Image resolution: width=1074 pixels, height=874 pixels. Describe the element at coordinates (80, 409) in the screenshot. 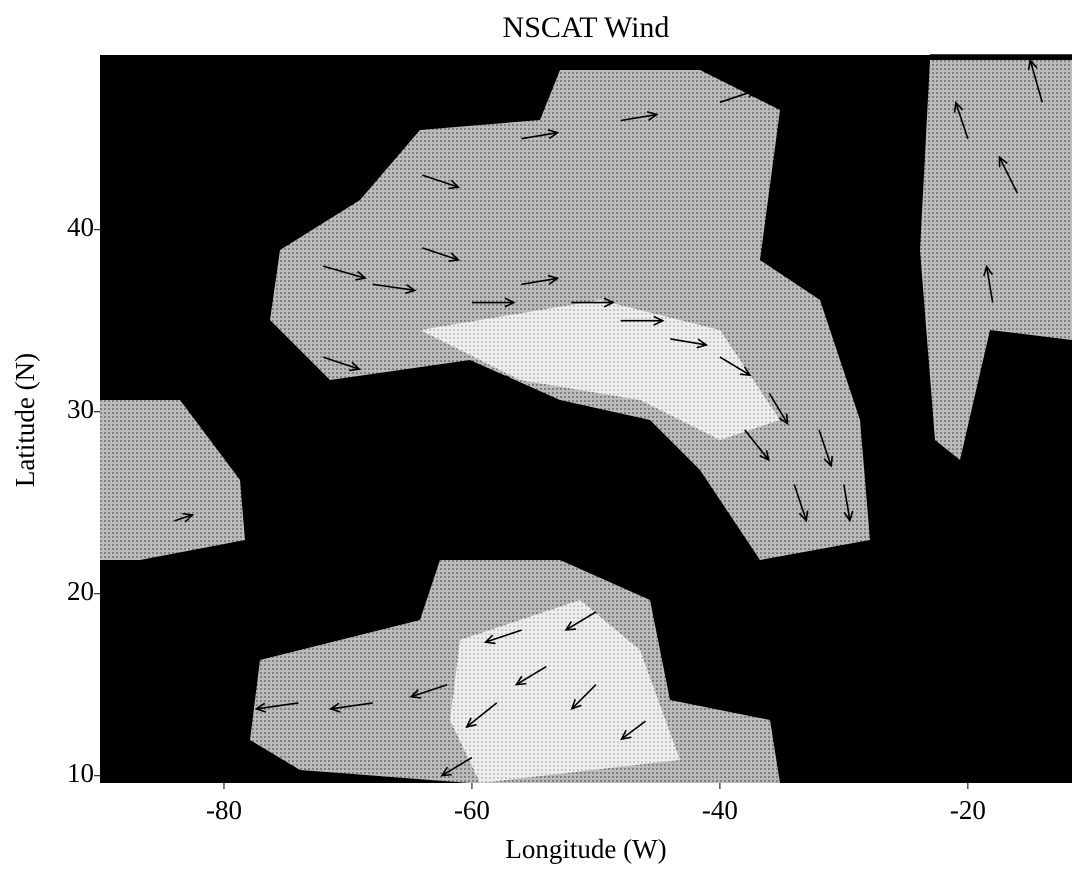

I see `y-tick-label: 30` at that location.